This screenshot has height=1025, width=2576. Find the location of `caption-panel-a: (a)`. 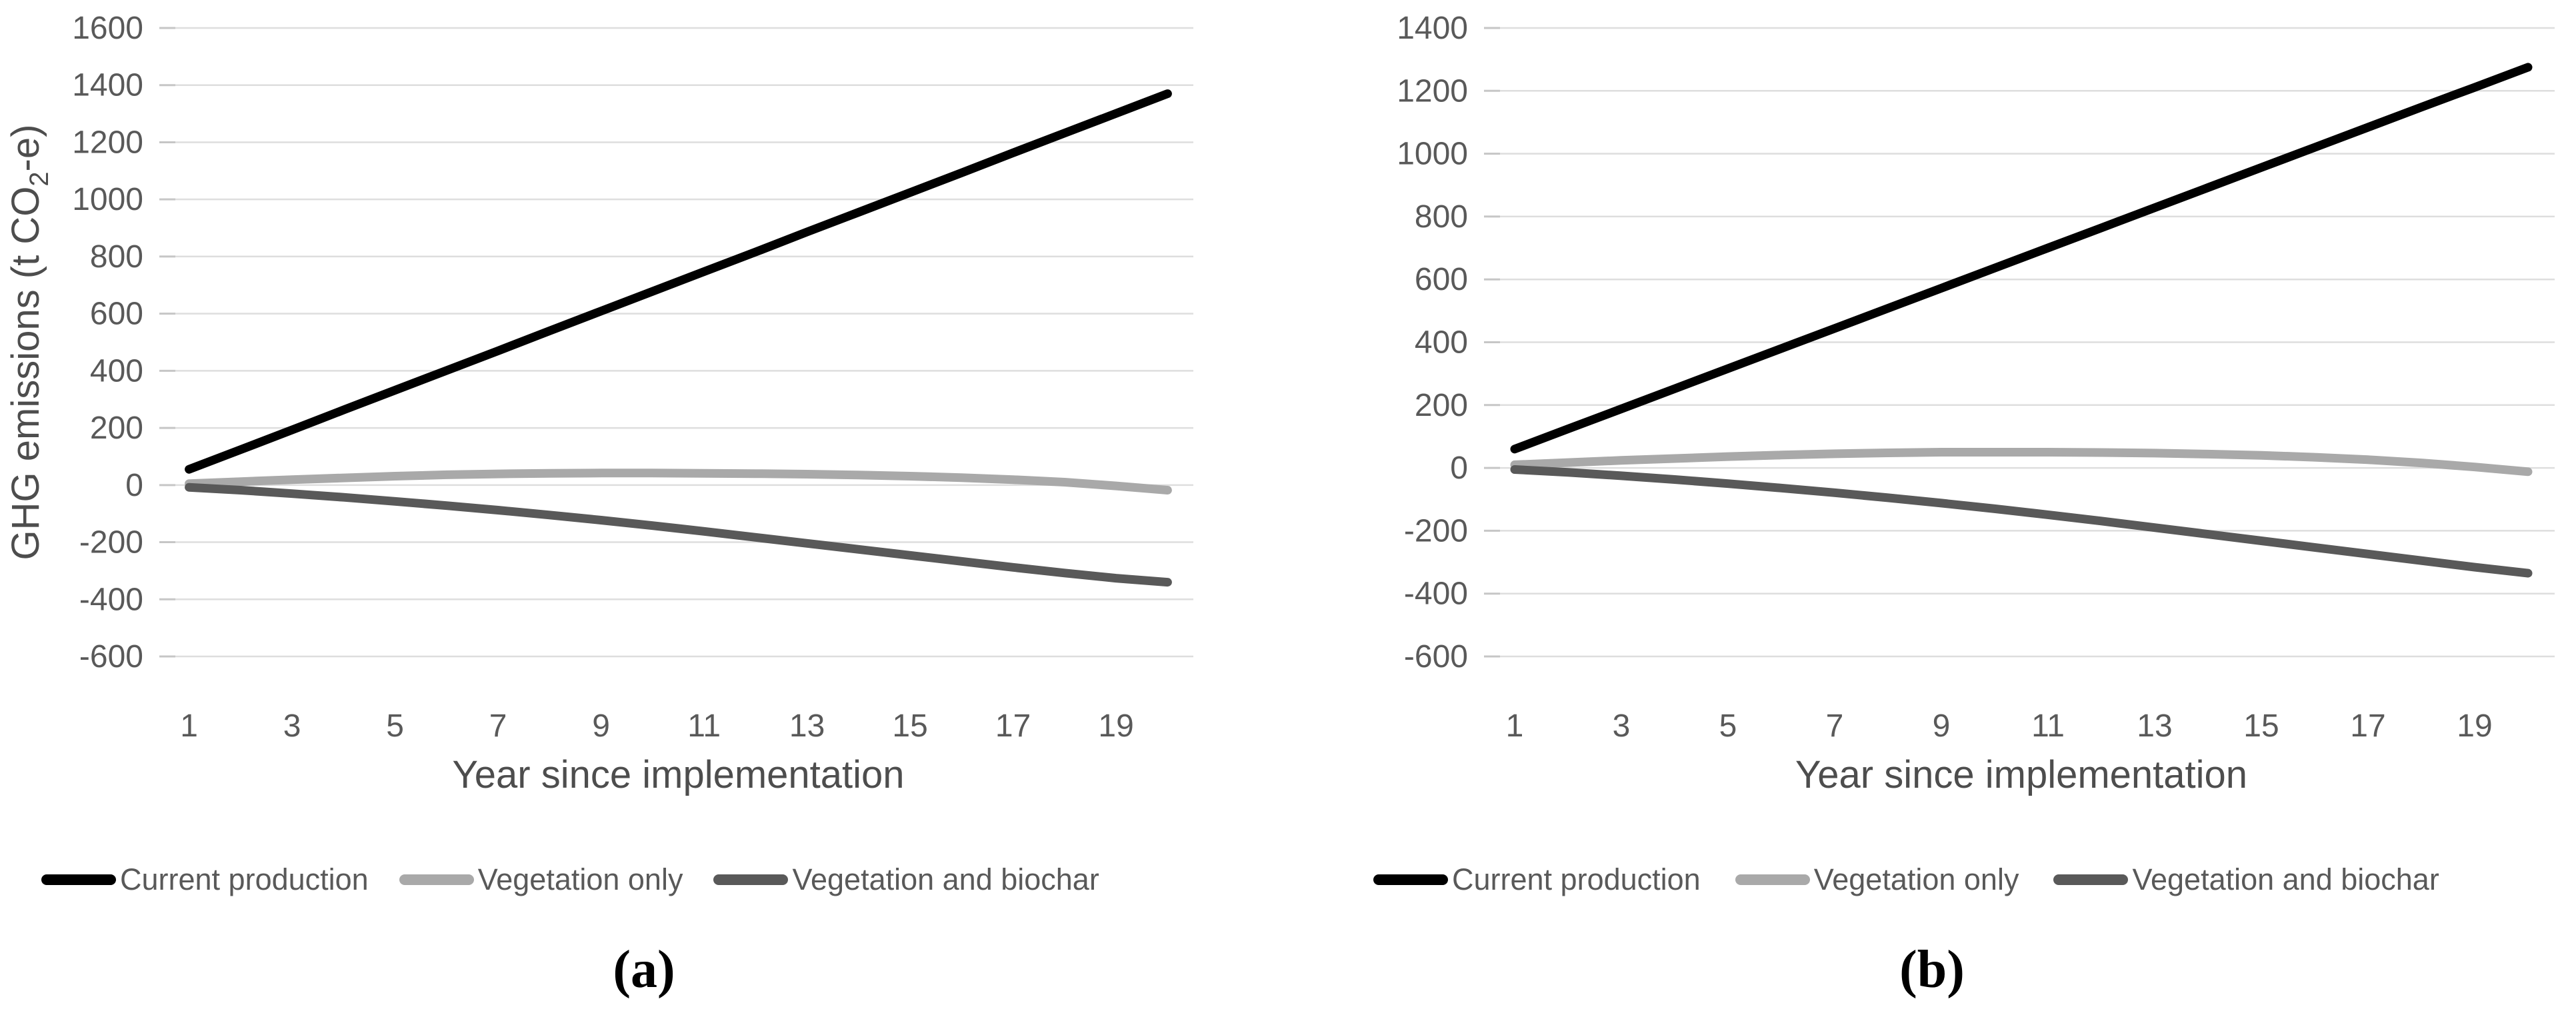

caption-panel-a: (a) is located at coordinates (644, 969).